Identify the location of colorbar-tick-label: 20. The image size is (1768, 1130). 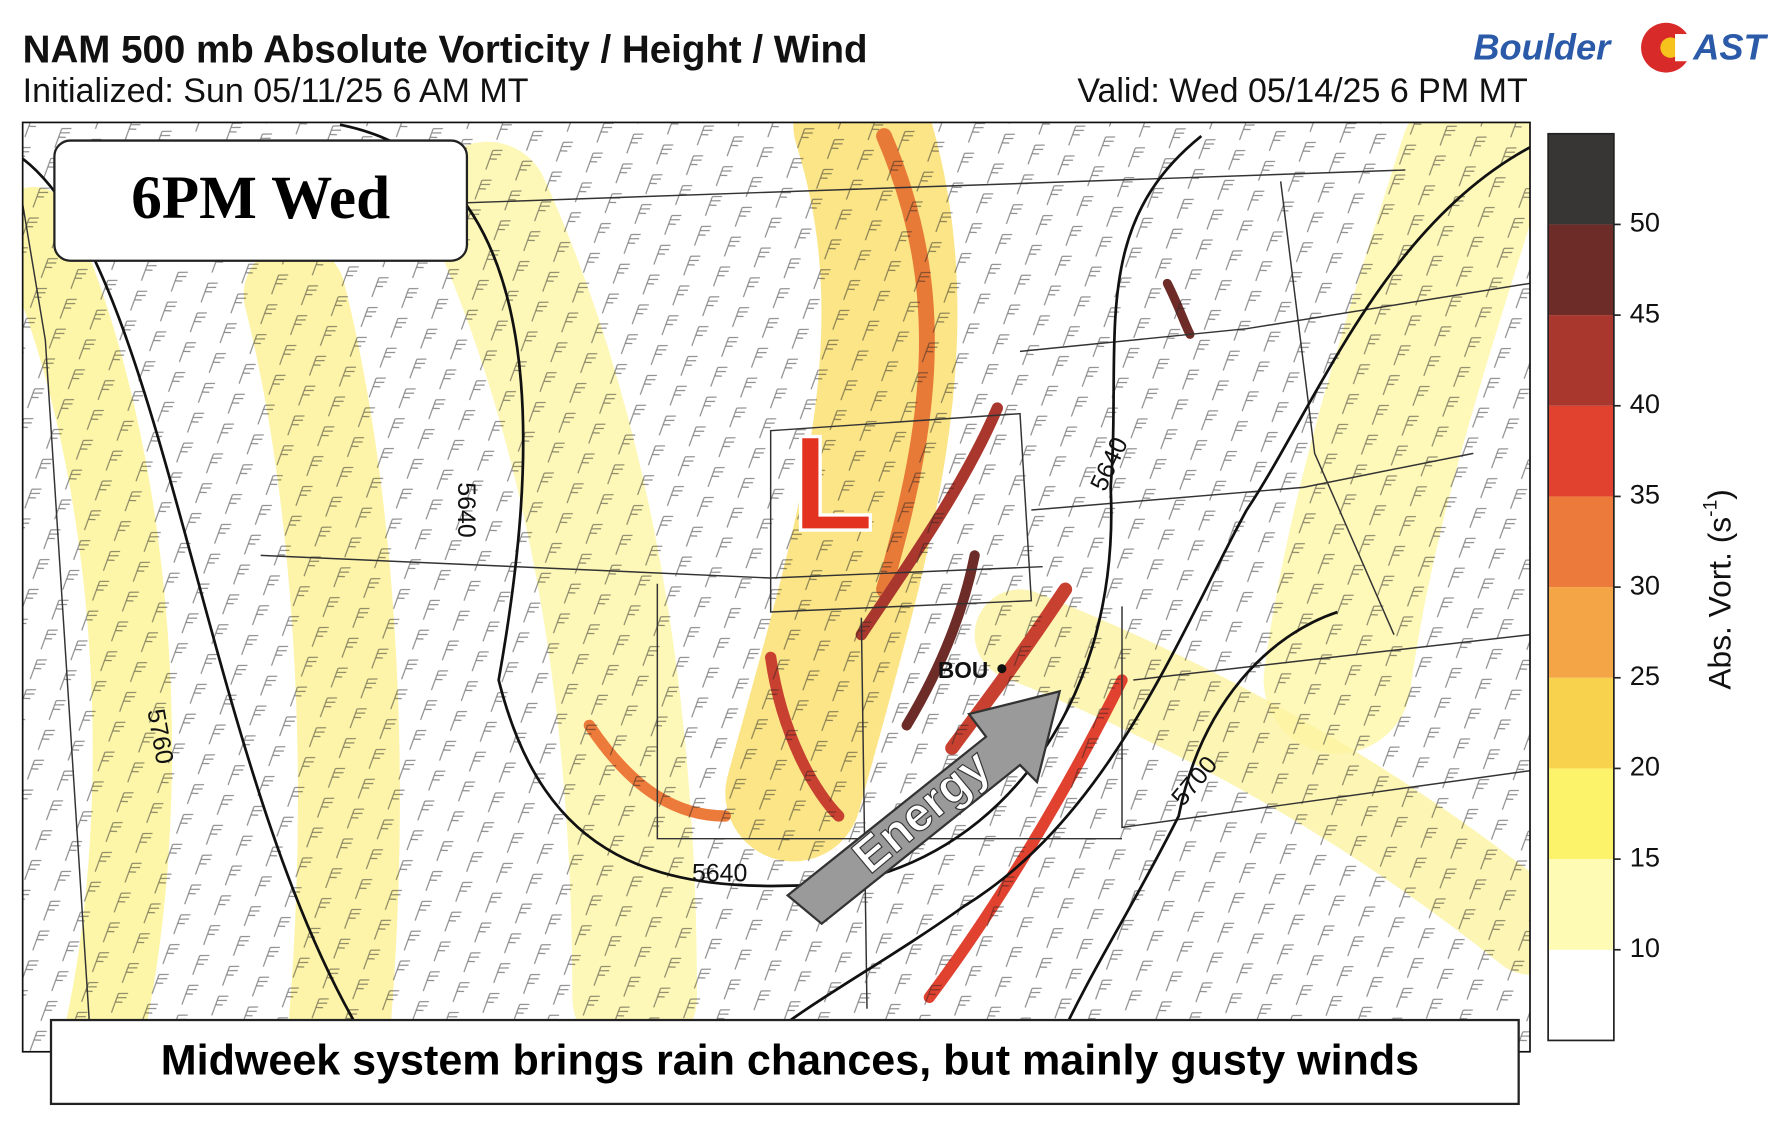
(1645, 766).